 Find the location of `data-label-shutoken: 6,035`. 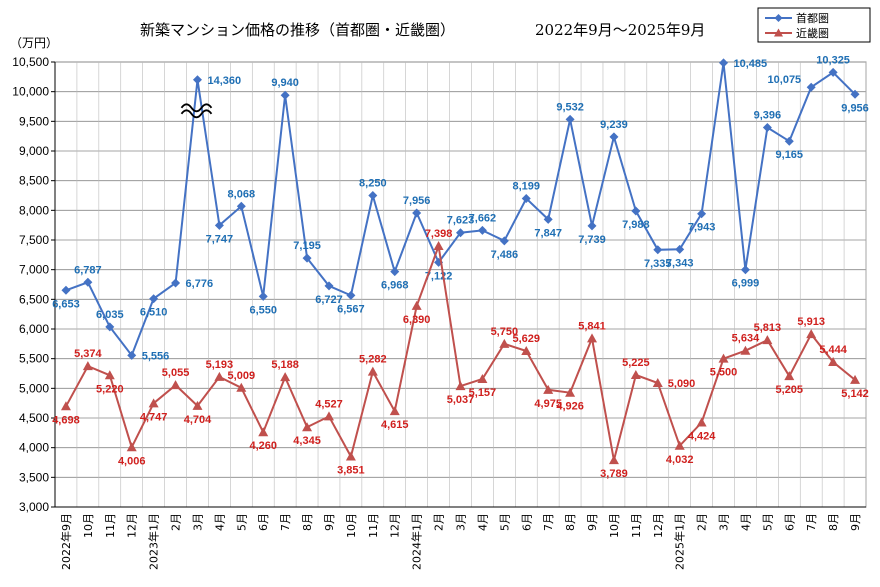

data-label-shutoken: 6,035 is located at coordinates (110, 315).